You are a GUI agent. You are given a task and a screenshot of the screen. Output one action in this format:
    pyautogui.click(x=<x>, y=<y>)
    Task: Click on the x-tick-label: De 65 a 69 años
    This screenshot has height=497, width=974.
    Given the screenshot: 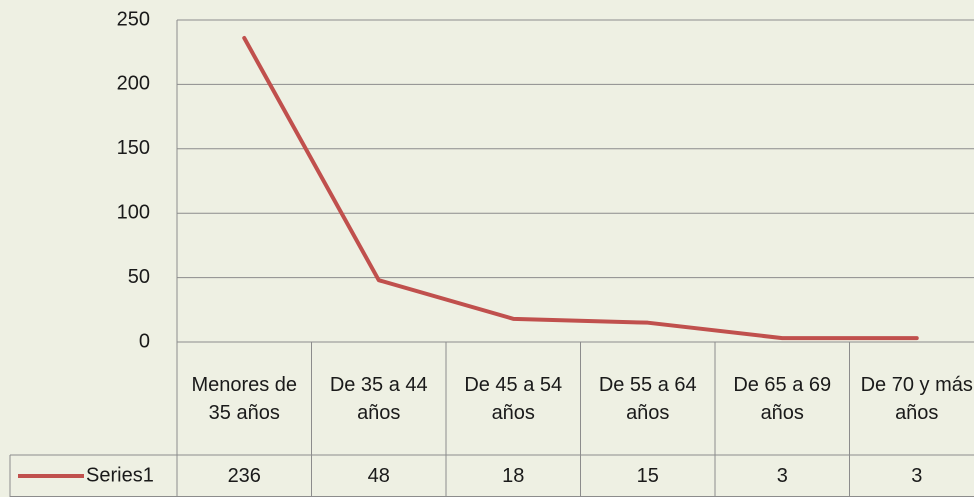 What is the action you would take?
    pyautogui.click(x=782, y=398)
    